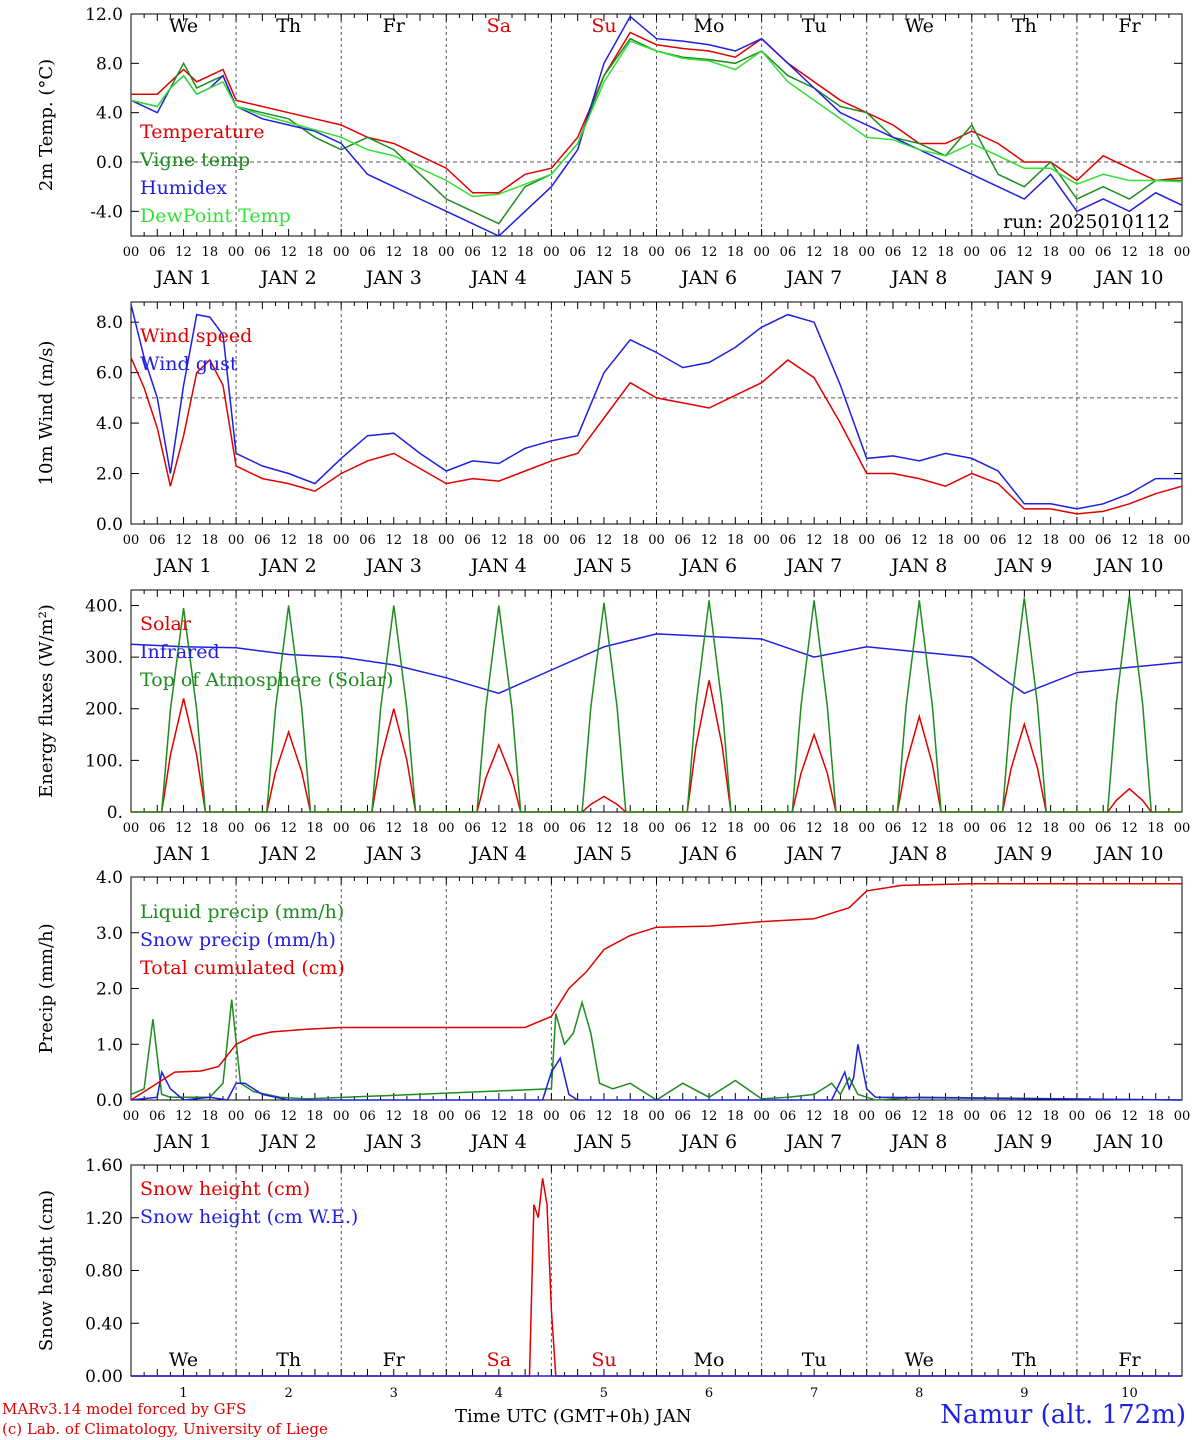  I want to click on day-number-label: 5, so click(604, 1393).